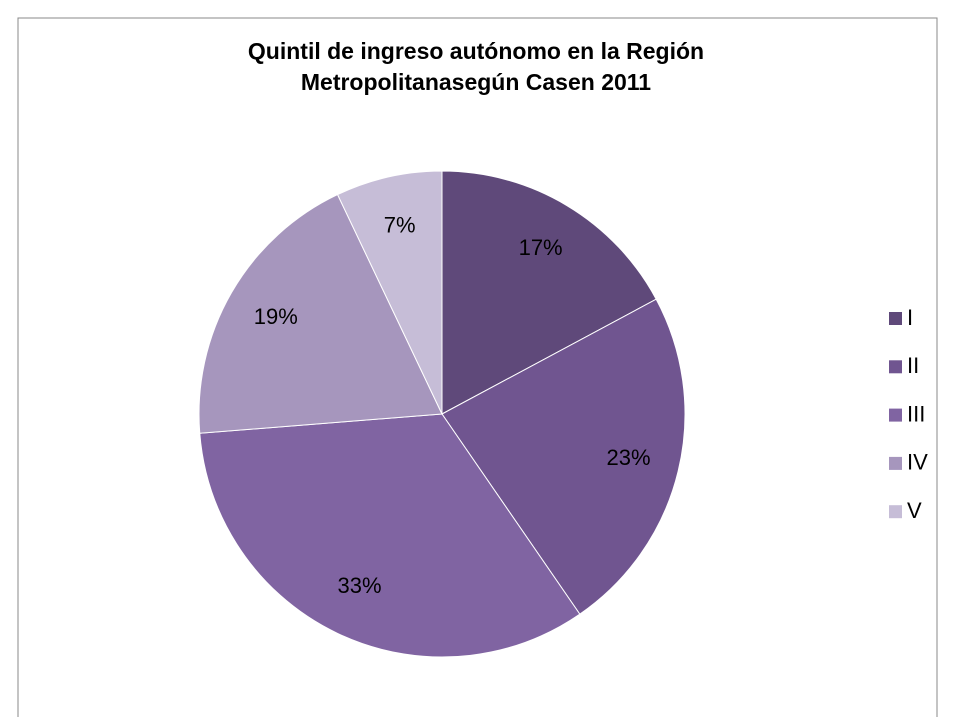 The height and width of the screenshot is (717, 953). What do you see at coordinates (541, 247) in the screenshot?
I see `data-label: 17%` at bounding box center [541, 247].